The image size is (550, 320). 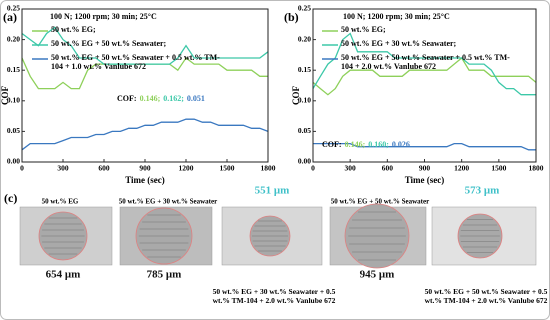 What do you see at coordinates (10, 198) in the screenshot?
I see `panel-label: (c)` at bounding box center [10, 198].